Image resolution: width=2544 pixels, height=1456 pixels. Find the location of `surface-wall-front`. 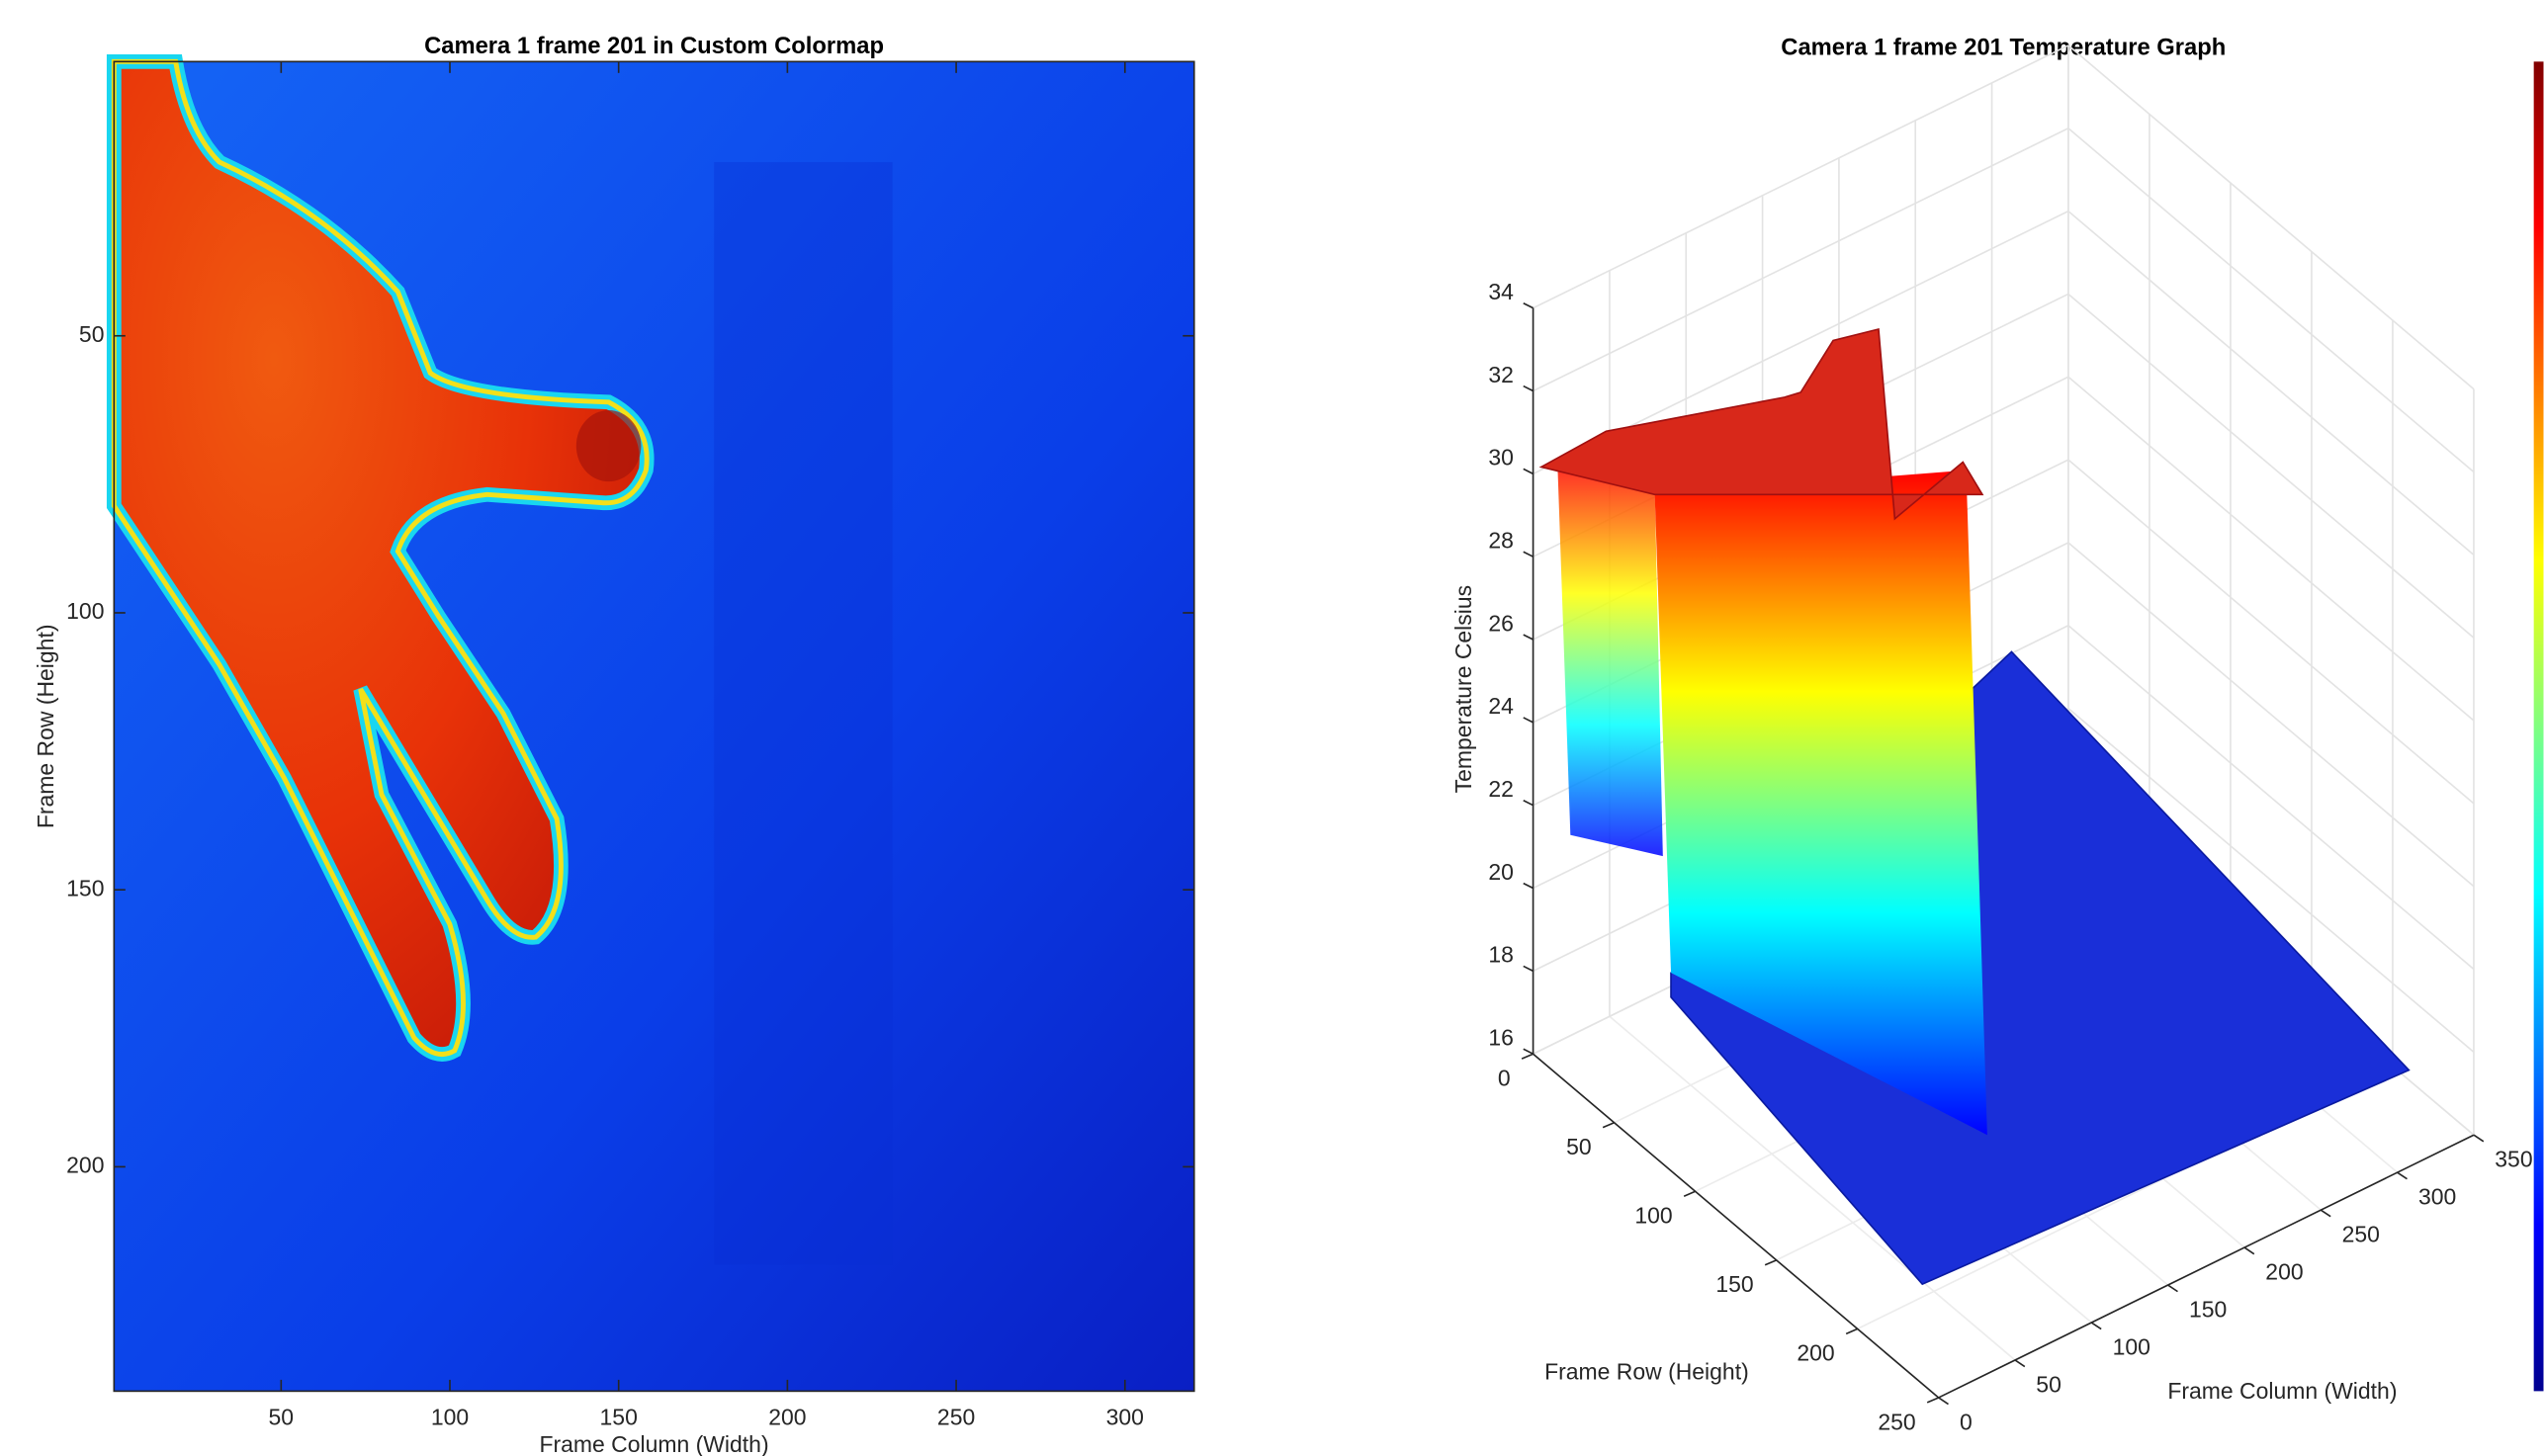

surface-wall-front is located at coordinates (1820, 803).